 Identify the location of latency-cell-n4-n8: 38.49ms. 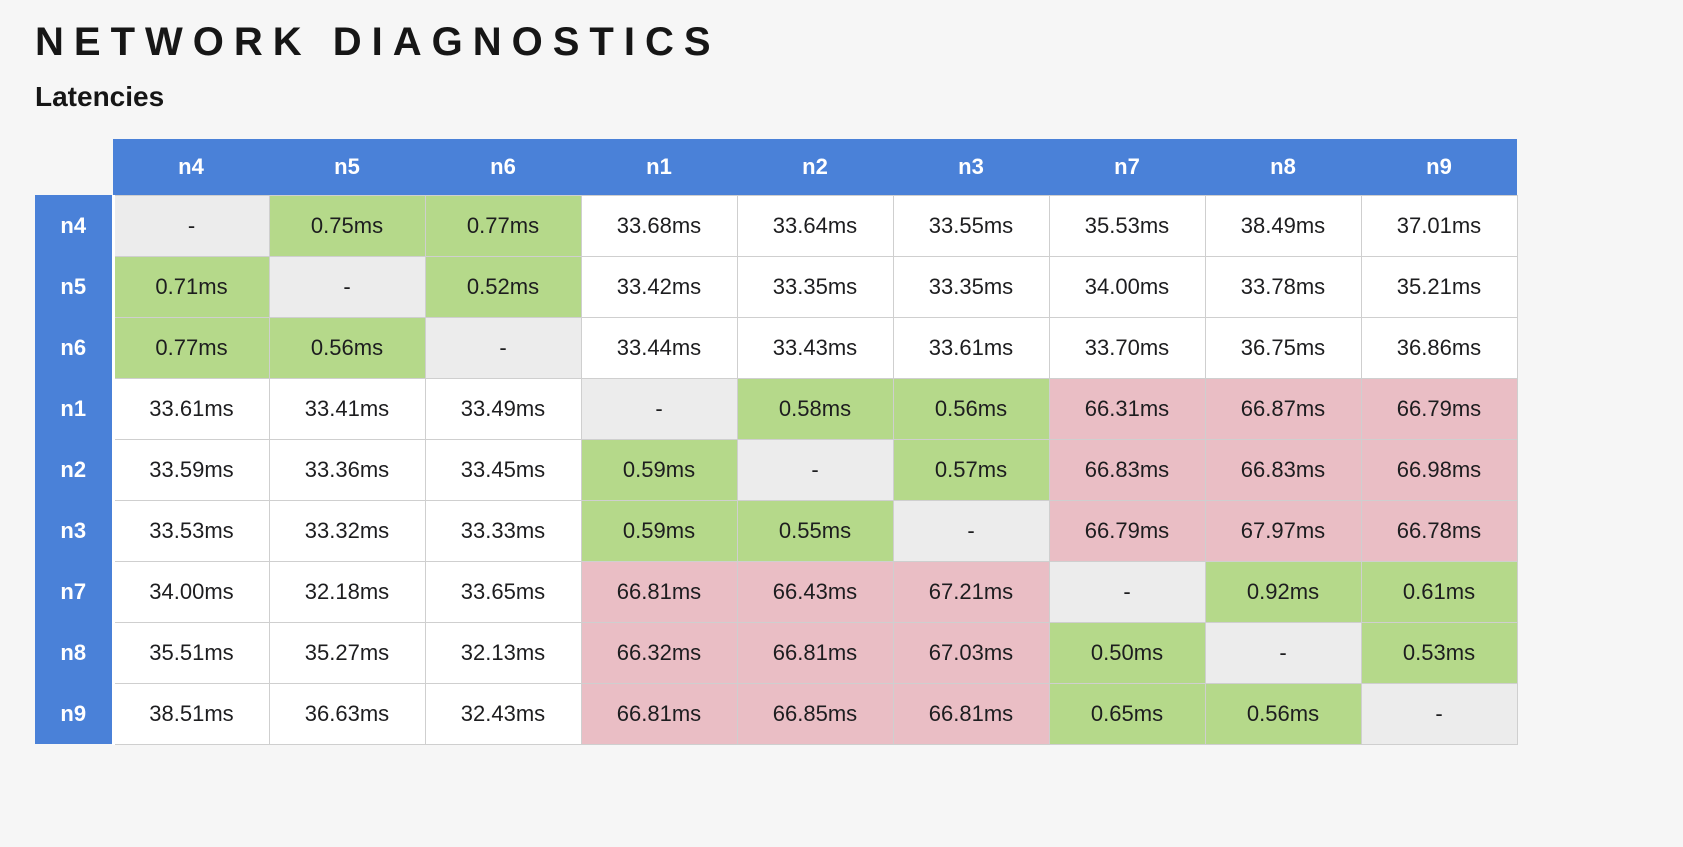
(1283, 225).